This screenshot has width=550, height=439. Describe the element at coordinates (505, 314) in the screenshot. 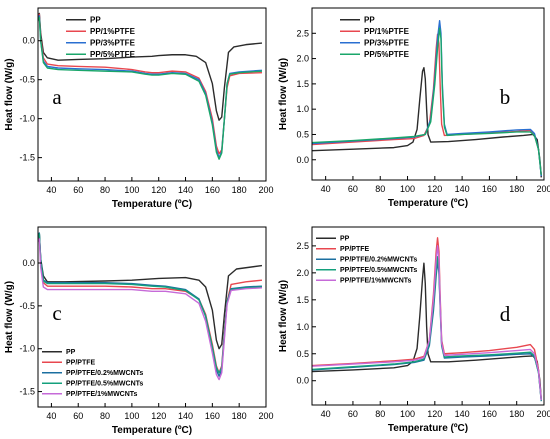

I see `panel-letter: d` at that location.